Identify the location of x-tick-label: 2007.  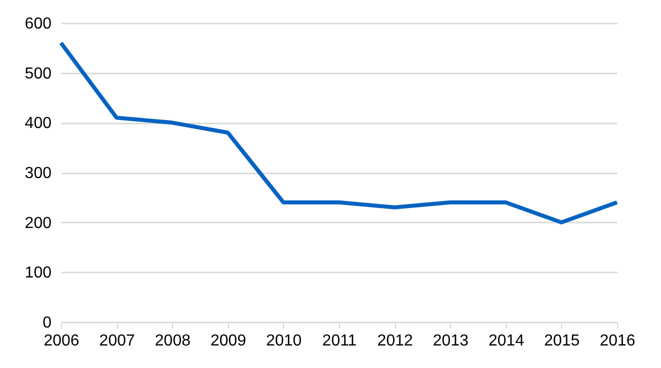
(117, 341).